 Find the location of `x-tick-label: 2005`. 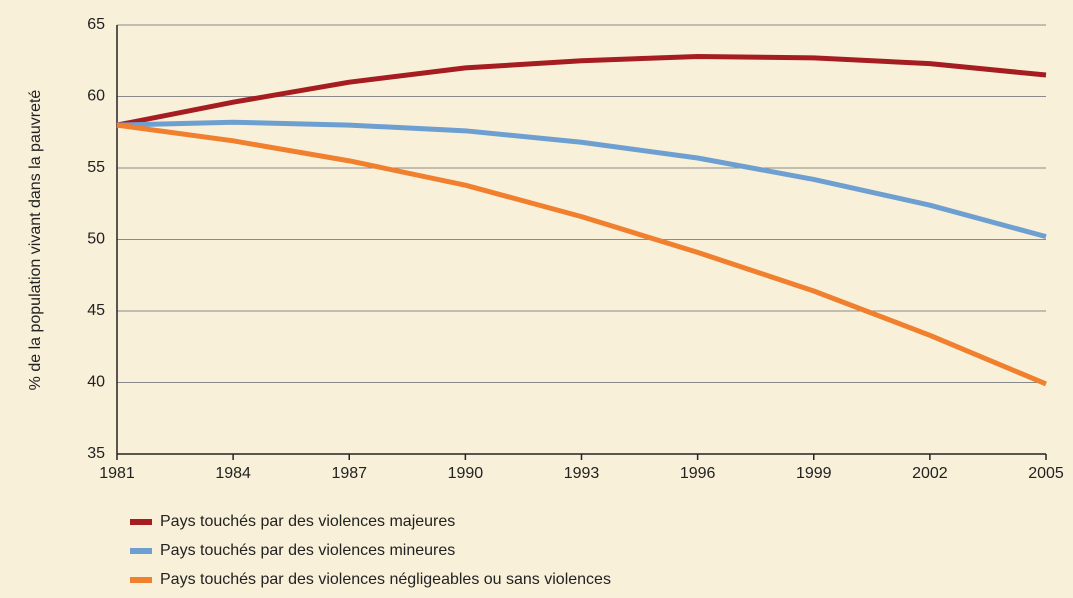

x-tick-label: 2005 is located at coordinates (1046, 473).